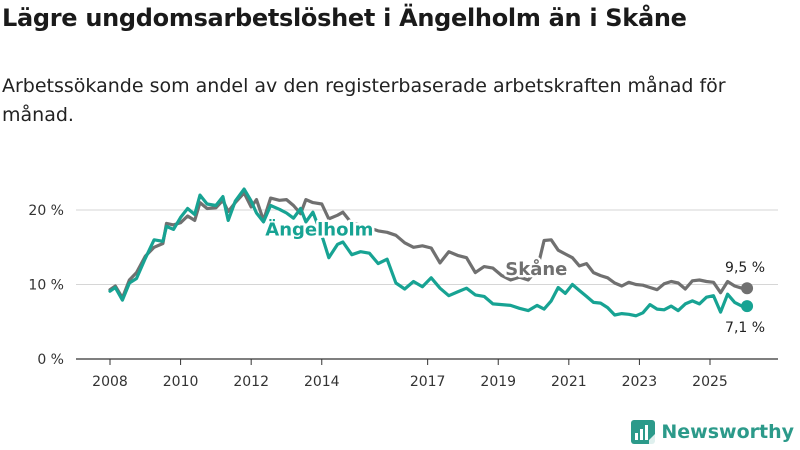  Describe the element at coordinates (747, 306) in the screenshot. I see `end-point-angelholm` at that location.